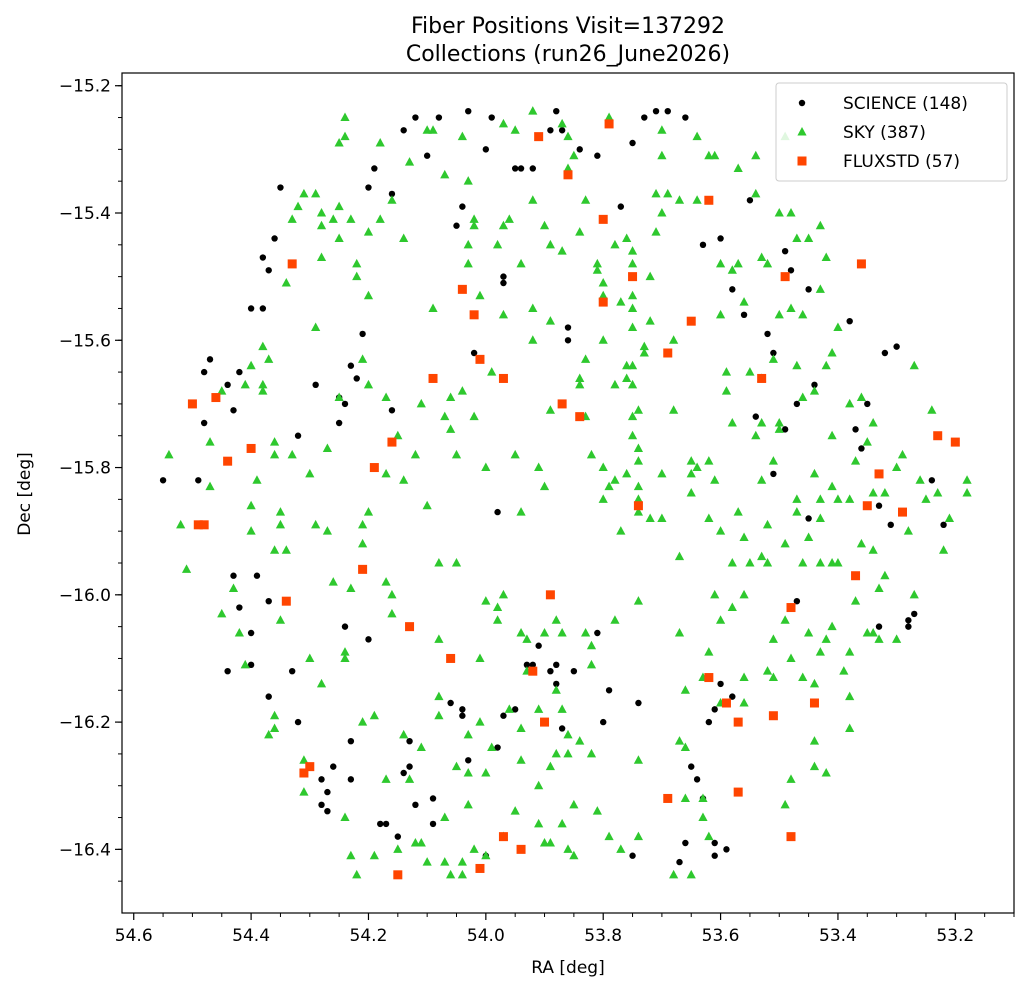  I want to click on x-axis-label: RA [deg], so click(567, 968).